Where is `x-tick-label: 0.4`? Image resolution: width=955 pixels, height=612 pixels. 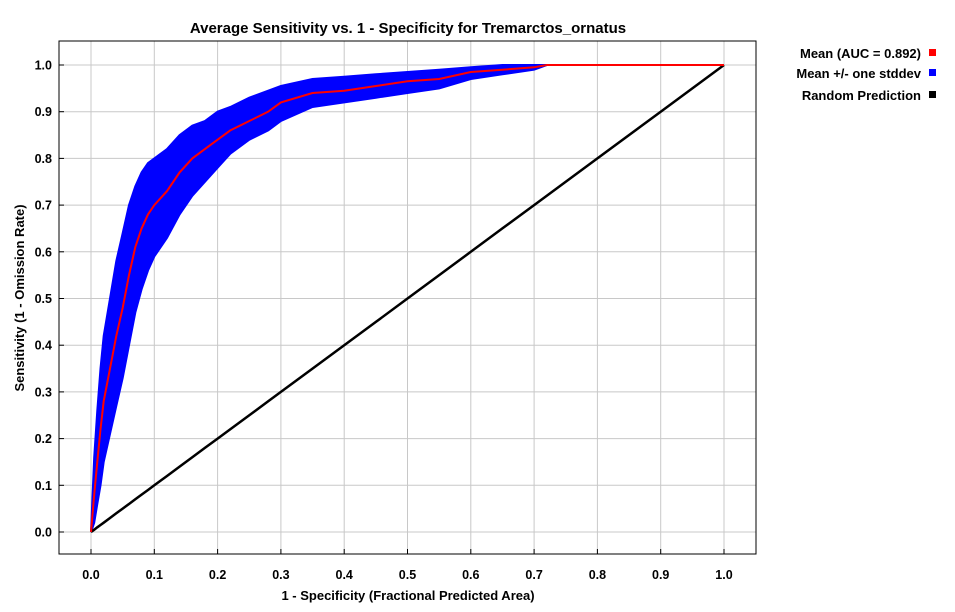 x-tick-label: 0.4 is located at coordinates (344, 575).